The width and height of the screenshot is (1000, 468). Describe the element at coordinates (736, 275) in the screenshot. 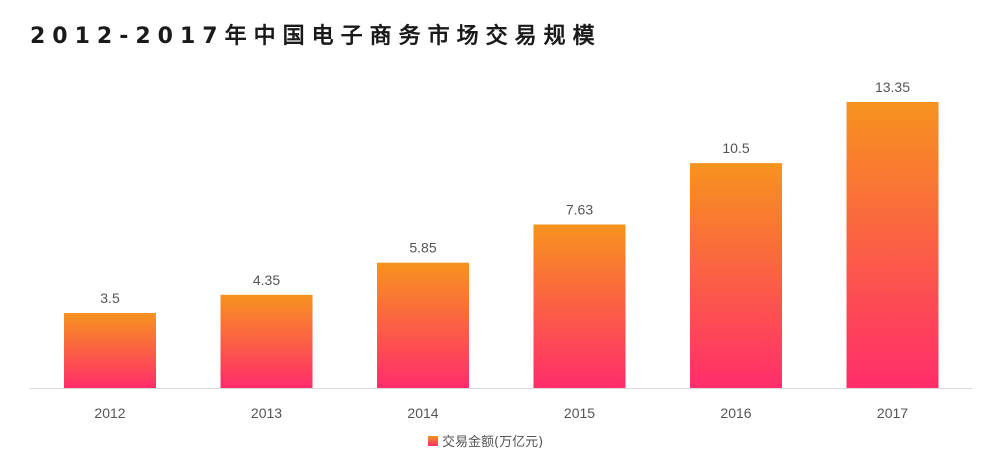

I see `bar-2016` at that location.